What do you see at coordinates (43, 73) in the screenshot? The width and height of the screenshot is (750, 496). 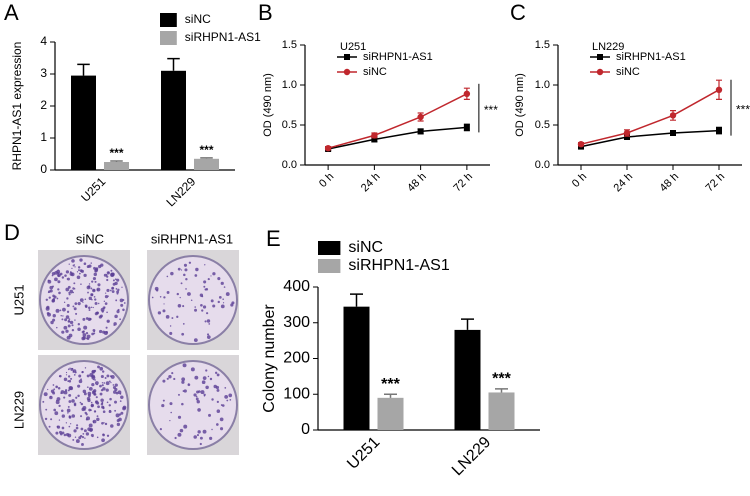 I see `y-tick-label: 3` at bounding box center [43, 73].